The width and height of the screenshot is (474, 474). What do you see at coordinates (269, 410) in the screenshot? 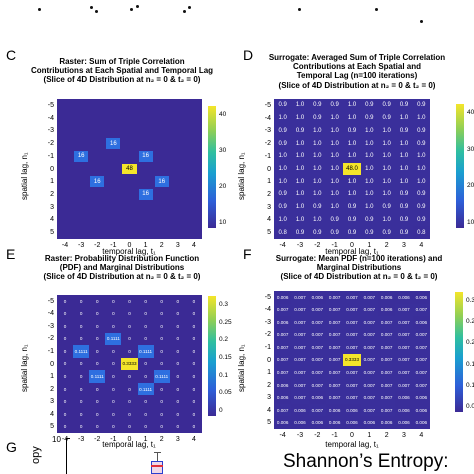
I see `y-tick-label: 4` at bounding box center [269, 410].